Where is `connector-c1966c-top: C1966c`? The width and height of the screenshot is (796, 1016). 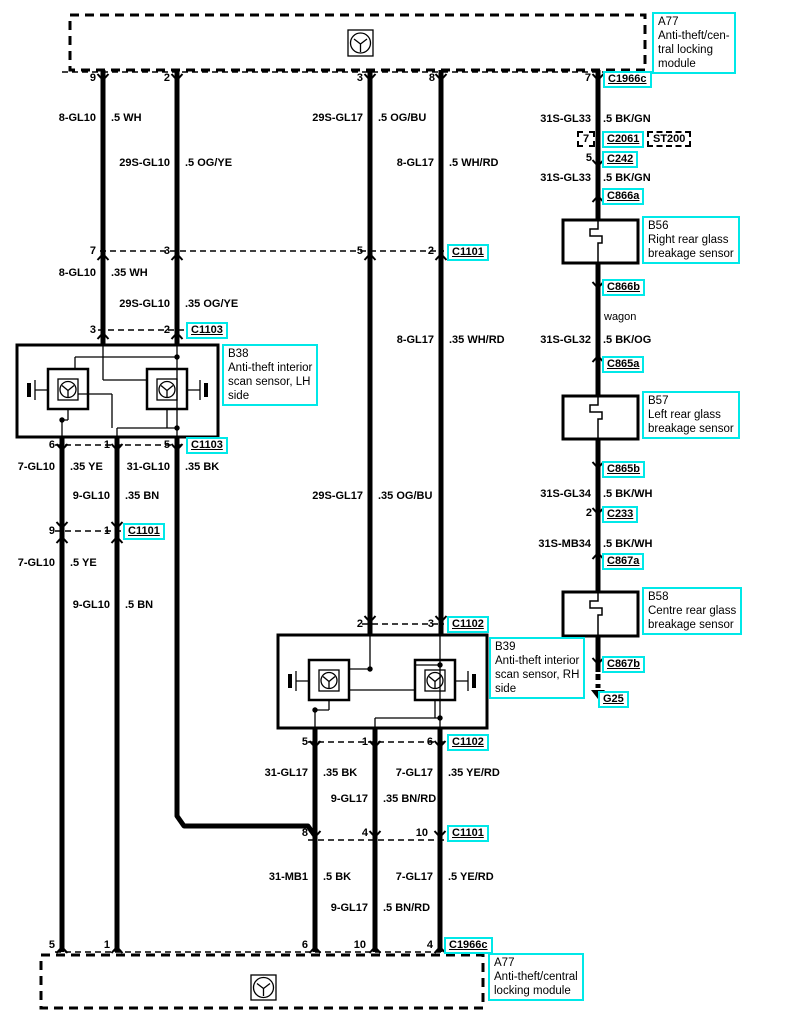 connector-c1966c-top: C1966c is located at coordinates (627, 79).